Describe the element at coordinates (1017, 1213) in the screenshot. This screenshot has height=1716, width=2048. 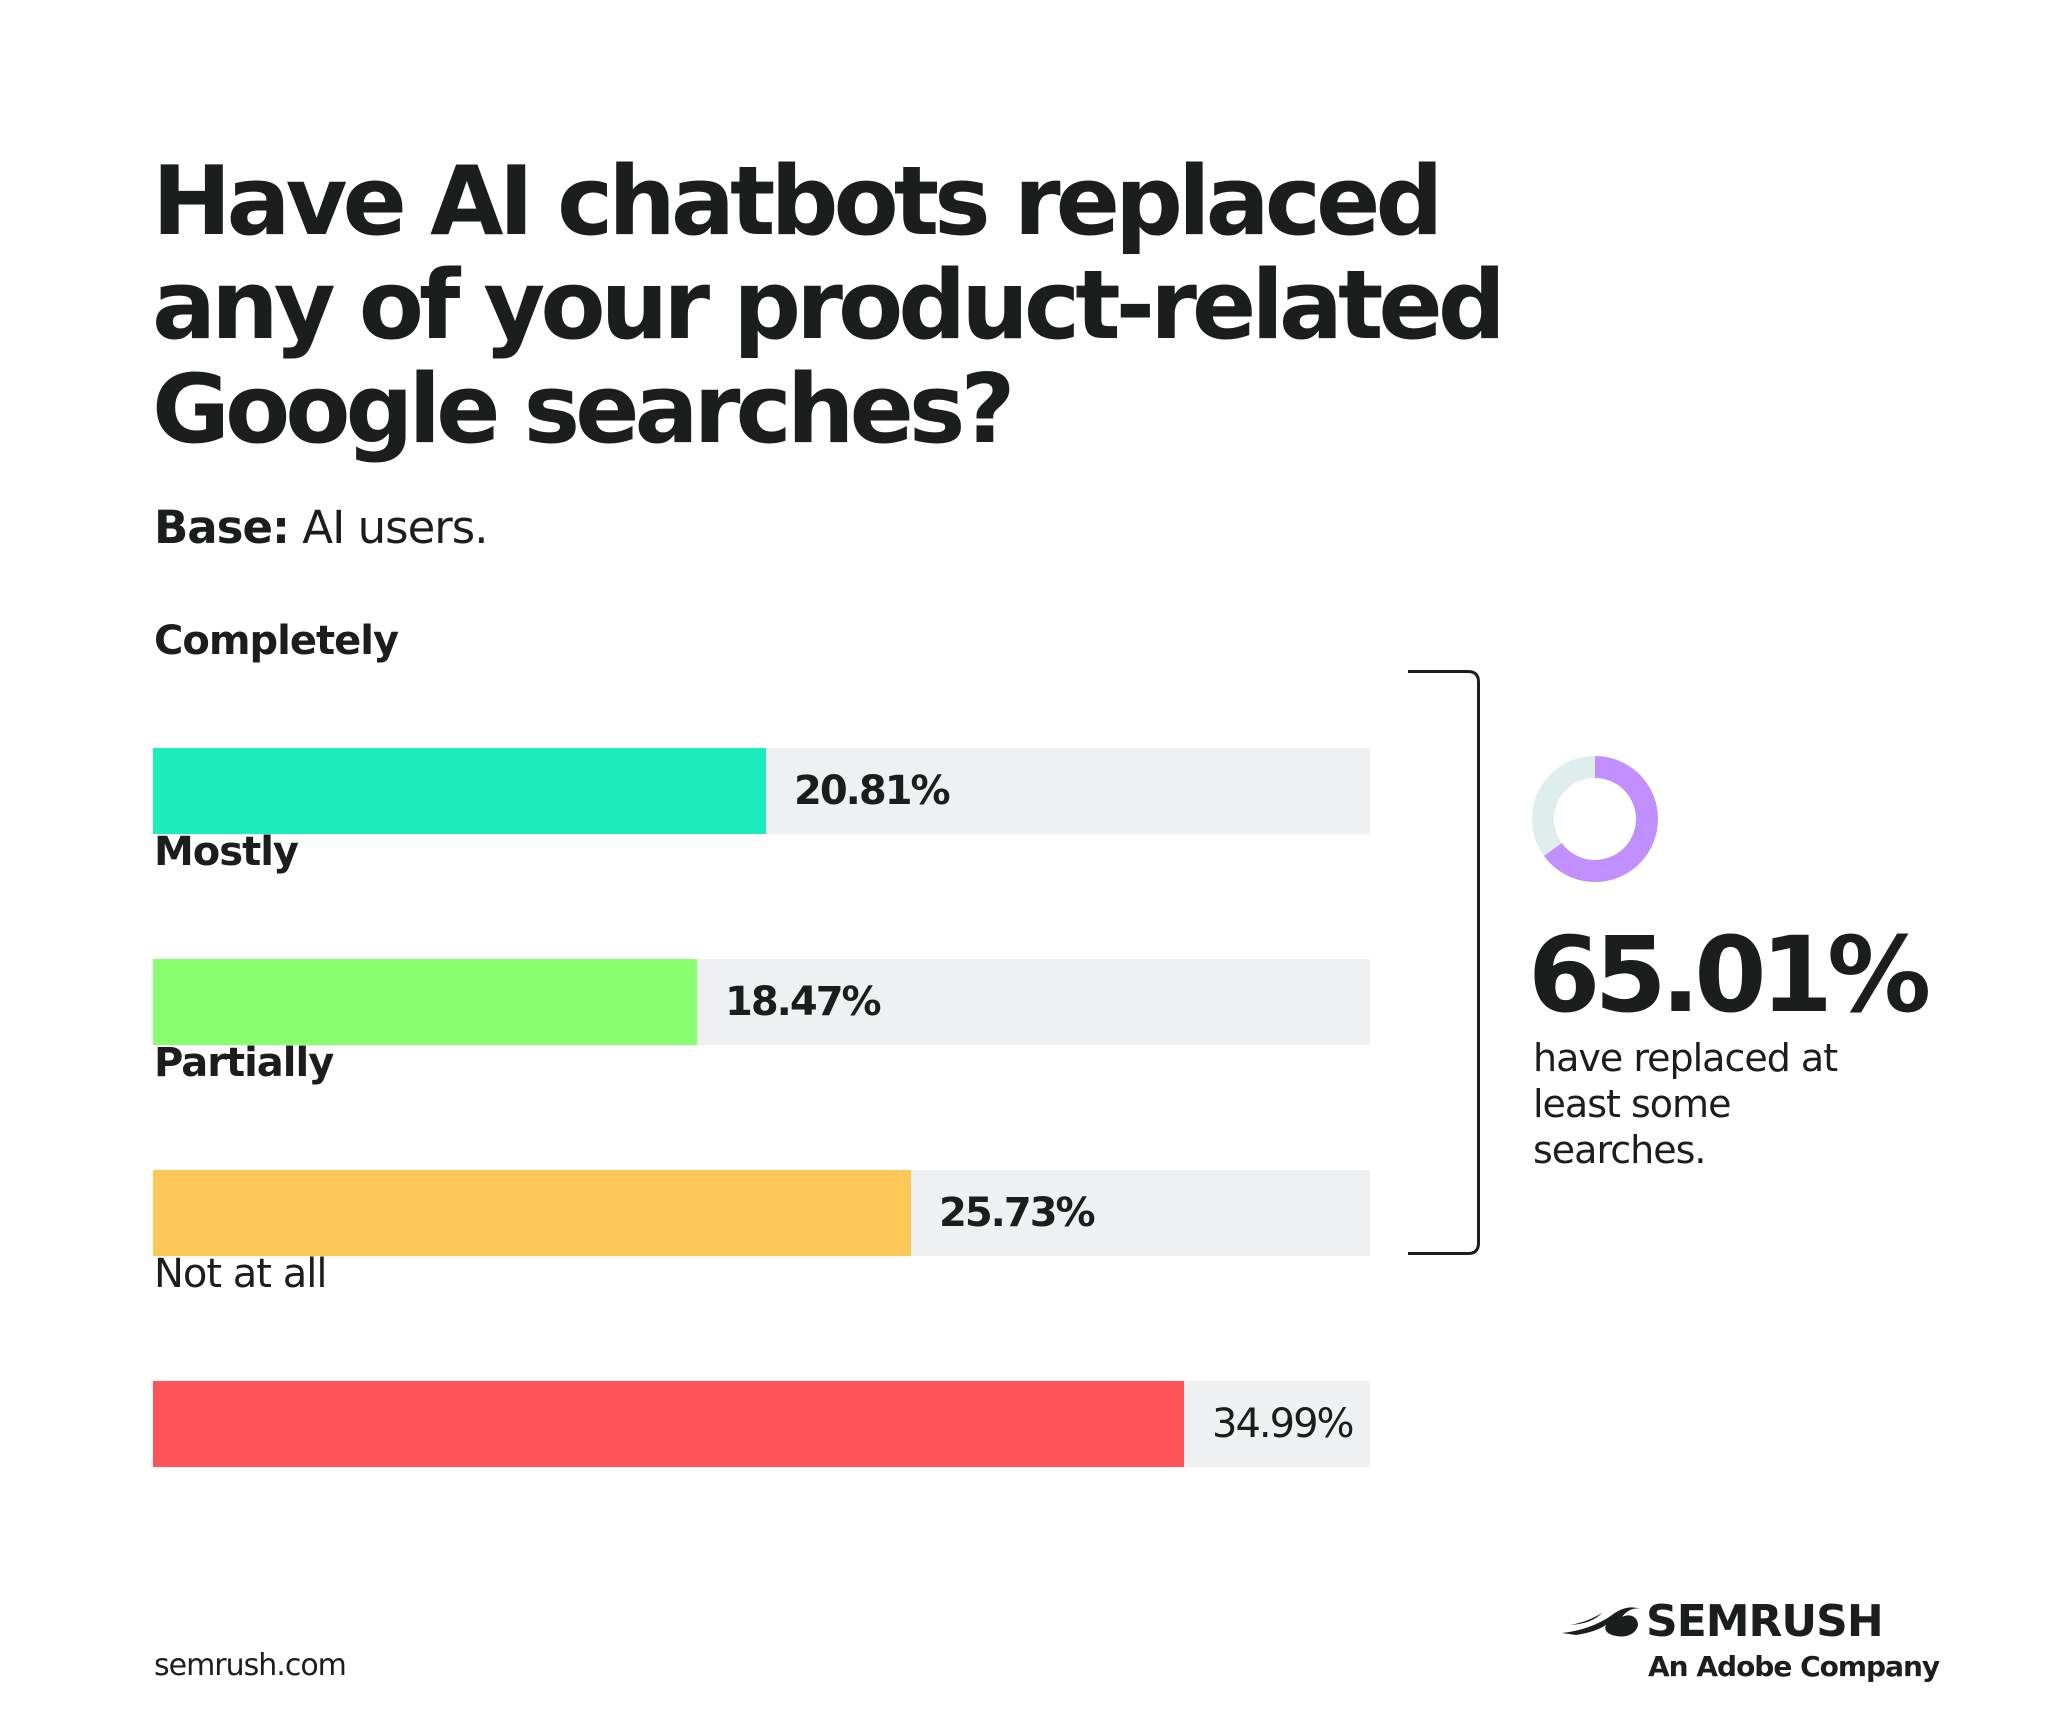
I see `bar-value-label: 25.73%` at that location.